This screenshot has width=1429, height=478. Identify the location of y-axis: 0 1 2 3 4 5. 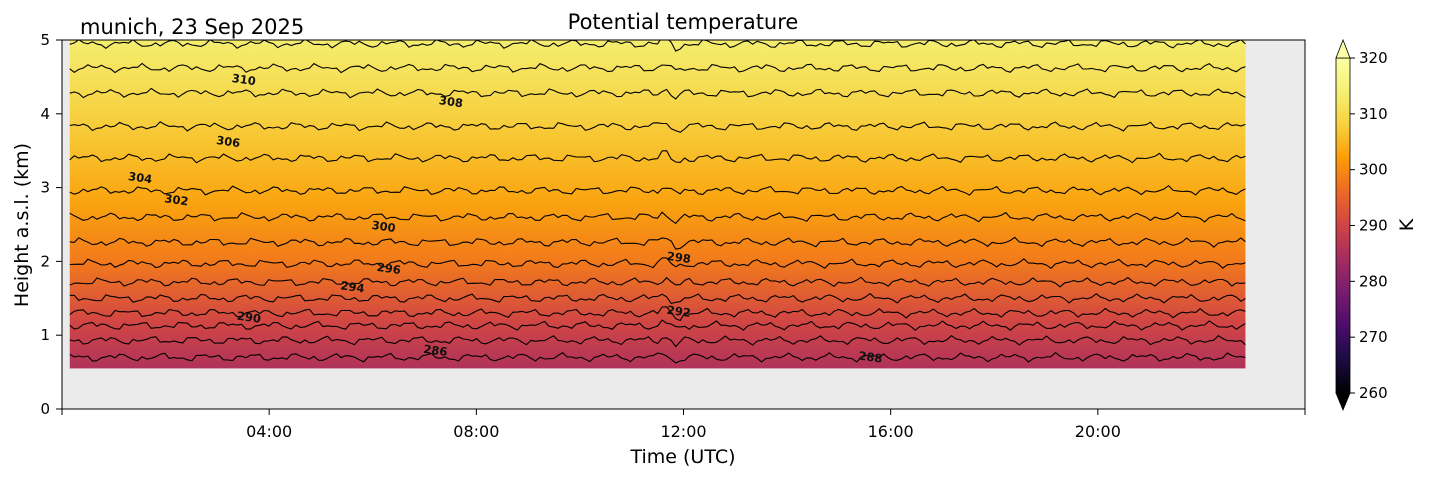
(51, 224).